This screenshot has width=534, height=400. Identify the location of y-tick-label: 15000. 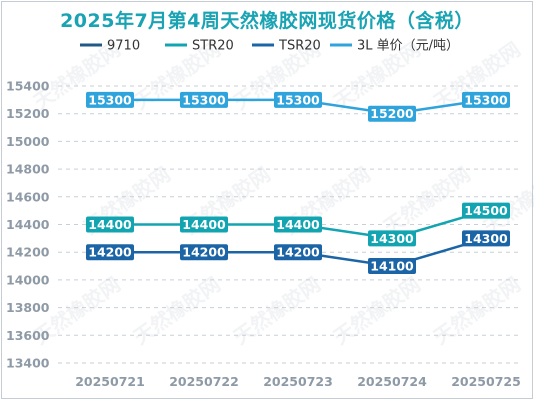
(28, 141).